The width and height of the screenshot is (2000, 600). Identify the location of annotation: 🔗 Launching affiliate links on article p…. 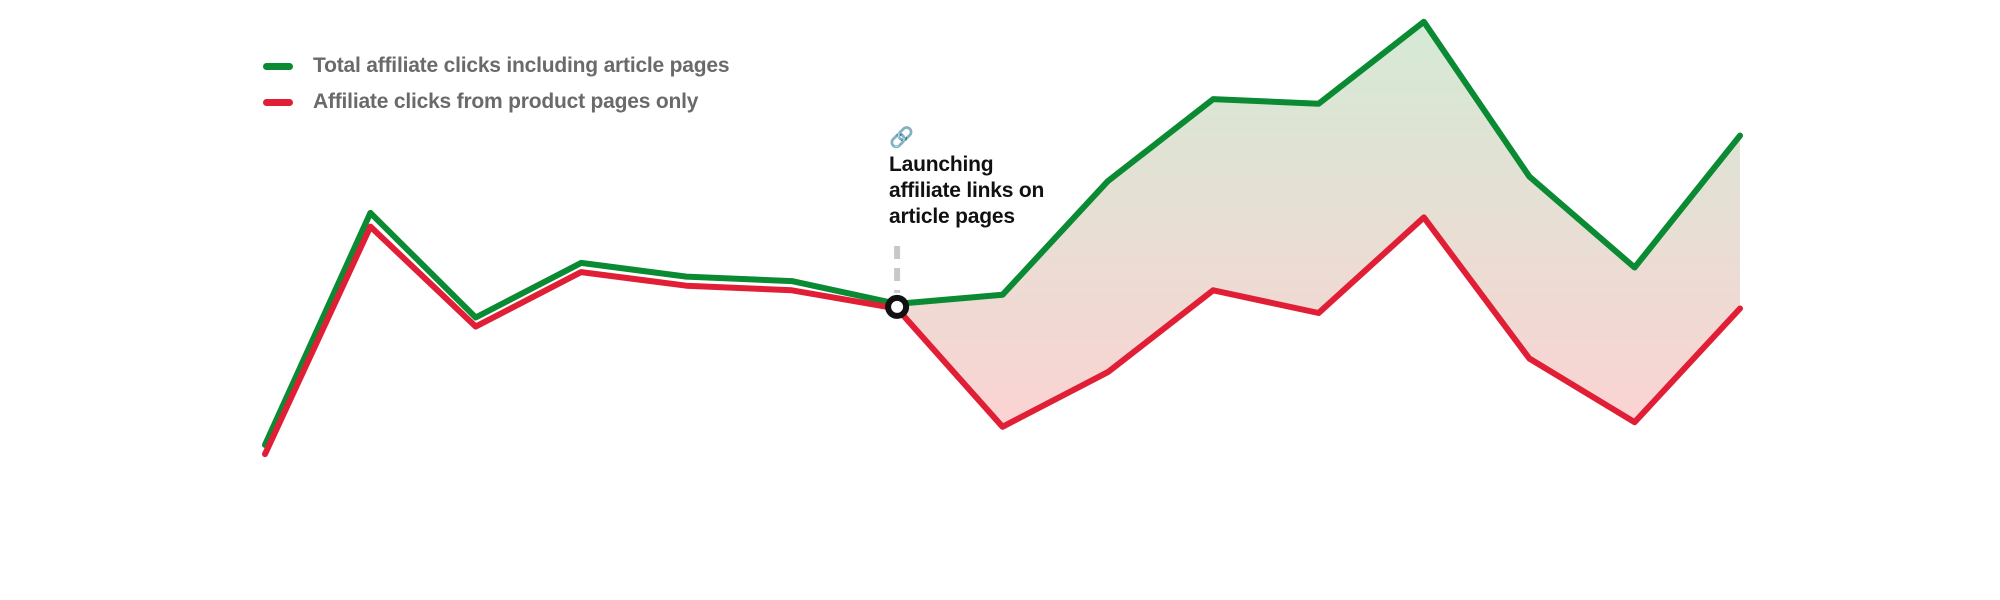
(989, 178).